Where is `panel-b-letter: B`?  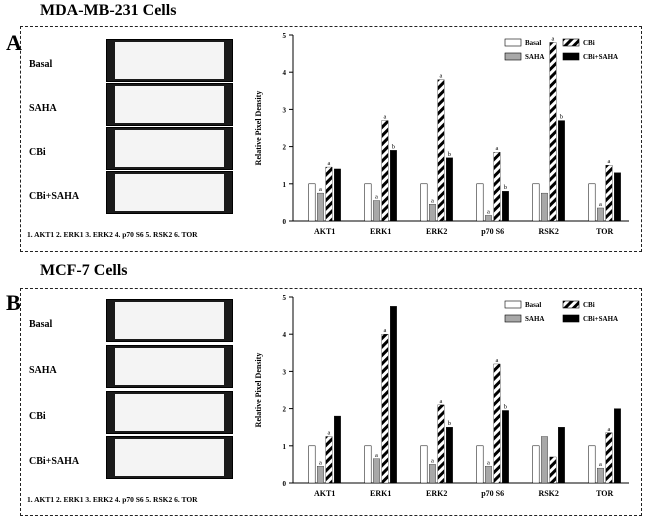 panel-b-letter: B is located at coordinates (13, 302).